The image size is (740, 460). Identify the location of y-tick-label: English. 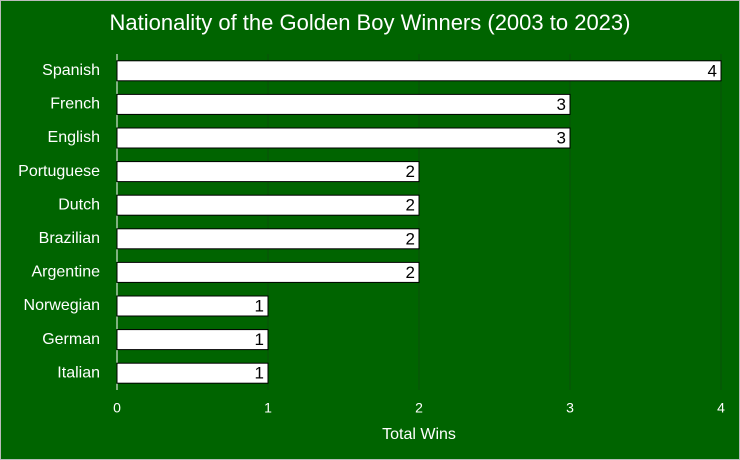
(74, 137).